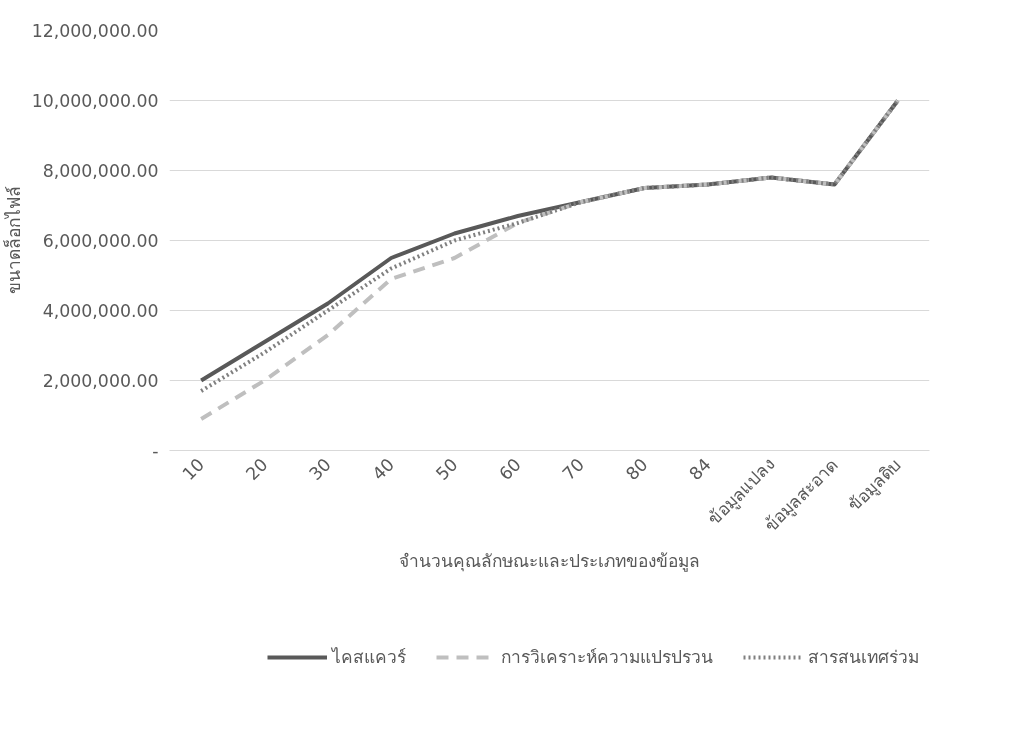 Image resolution: width=1036 pixels, height=751 pixels. I want to click on y-tick-label: 6,000,000.00, so click(100, 241).